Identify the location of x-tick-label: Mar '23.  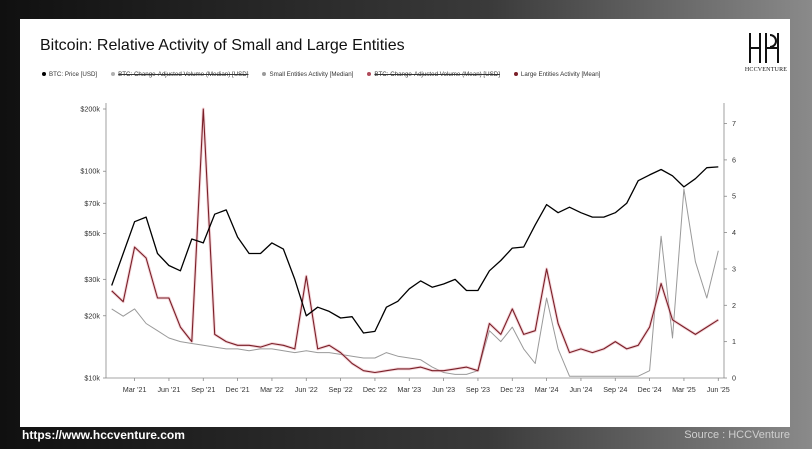
(409, 389).